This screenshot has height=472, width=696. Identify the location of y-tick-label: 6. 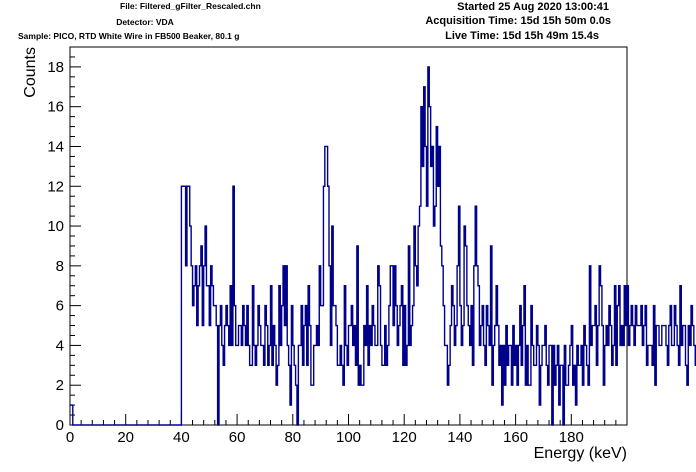
(60, 306).